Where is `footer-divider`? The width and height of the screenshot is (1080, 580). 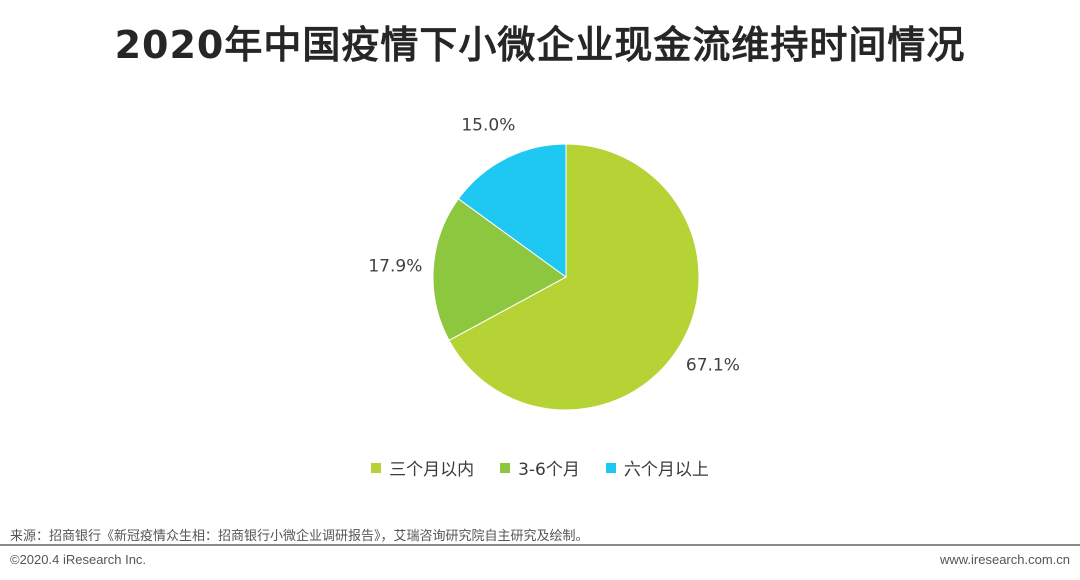 footer-divider is located at coordinates (540, 545).